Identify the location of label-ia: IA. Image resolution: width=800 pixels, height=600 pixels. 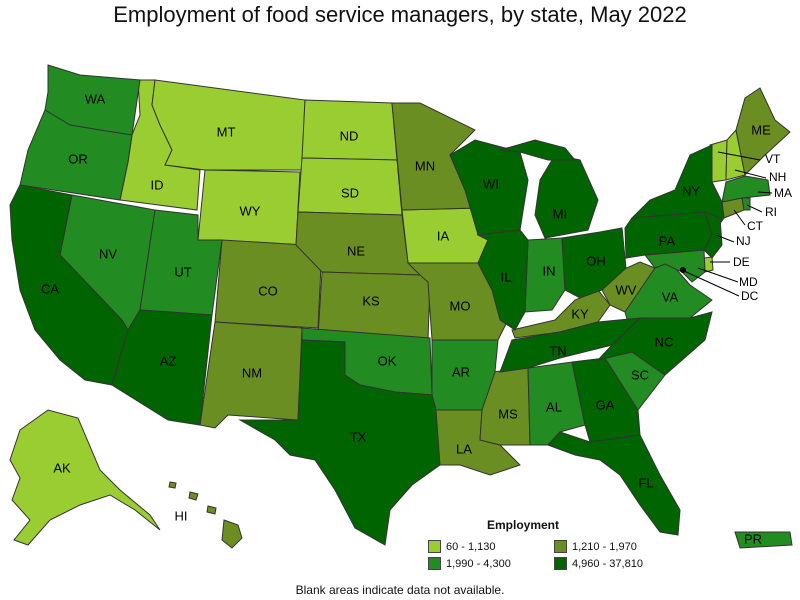
(443, 235).